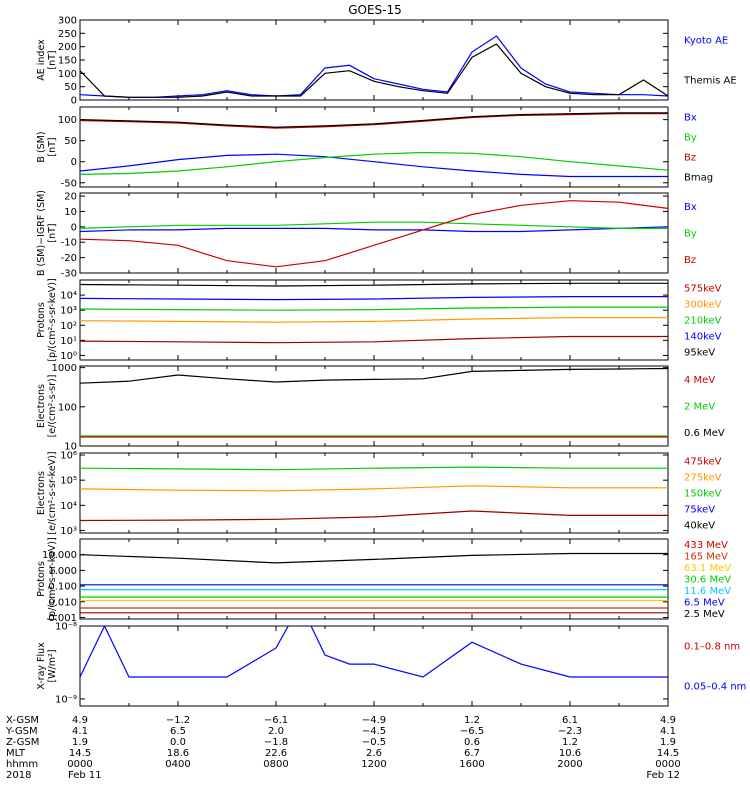  I want to click on legend-entry-bsm: Bmag, so click(698, 178).